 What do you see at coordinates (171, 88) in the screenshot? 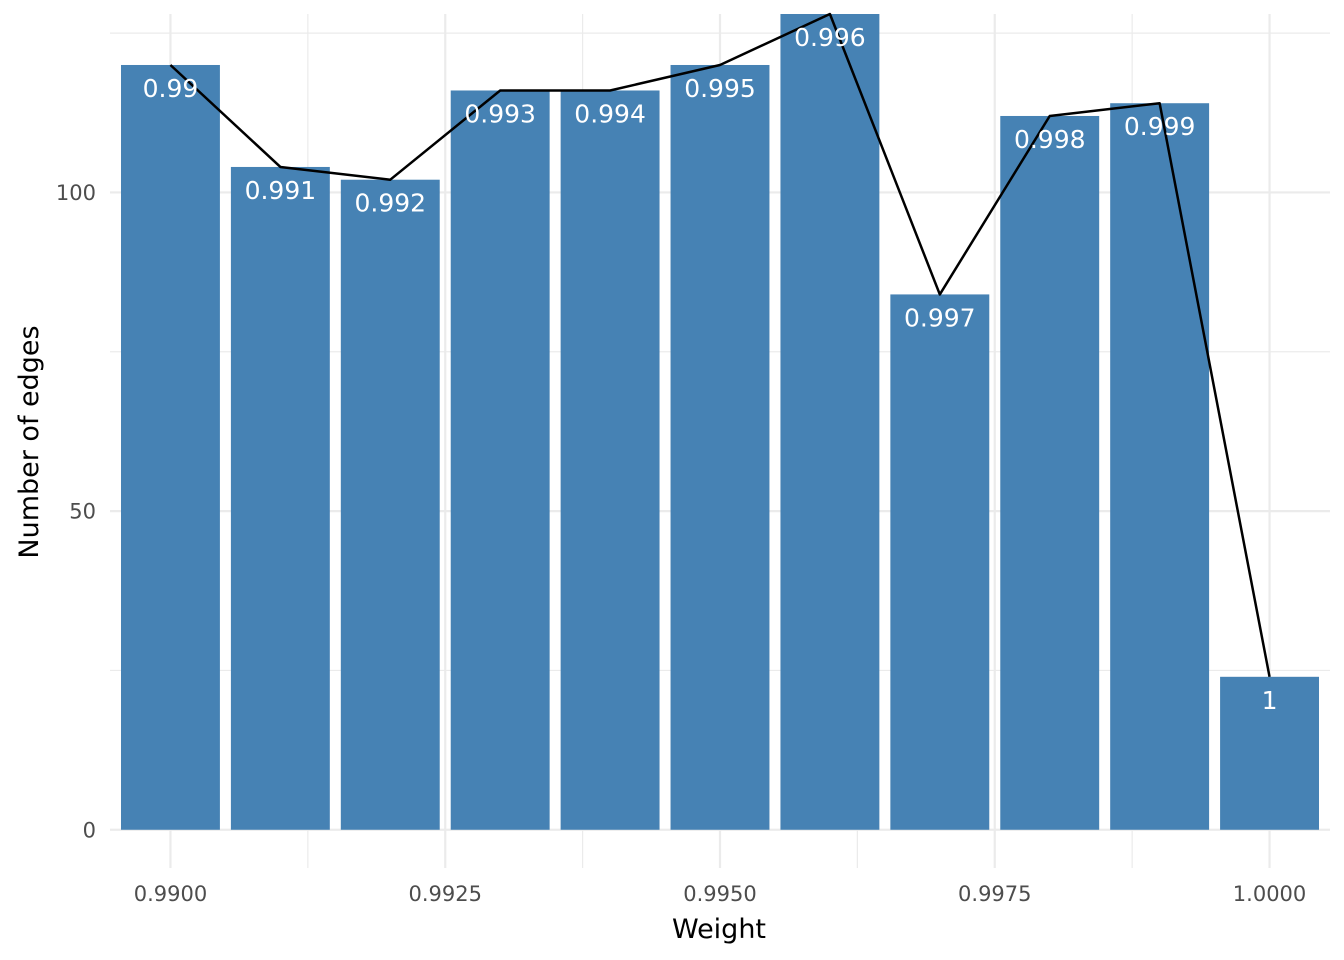
I see `bar-label: 0.99` at bounding box center [171, 88].